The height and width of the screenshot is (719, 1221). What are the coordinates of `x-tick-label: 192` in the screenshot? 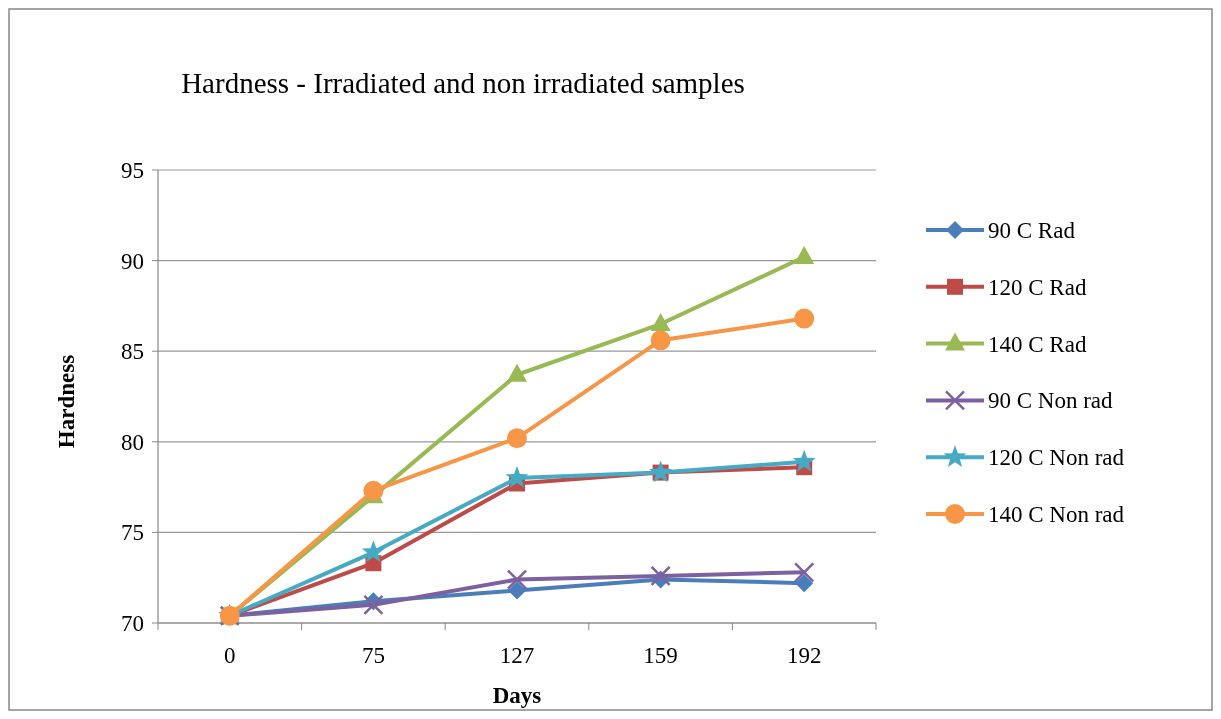 It's located at (804, 655).